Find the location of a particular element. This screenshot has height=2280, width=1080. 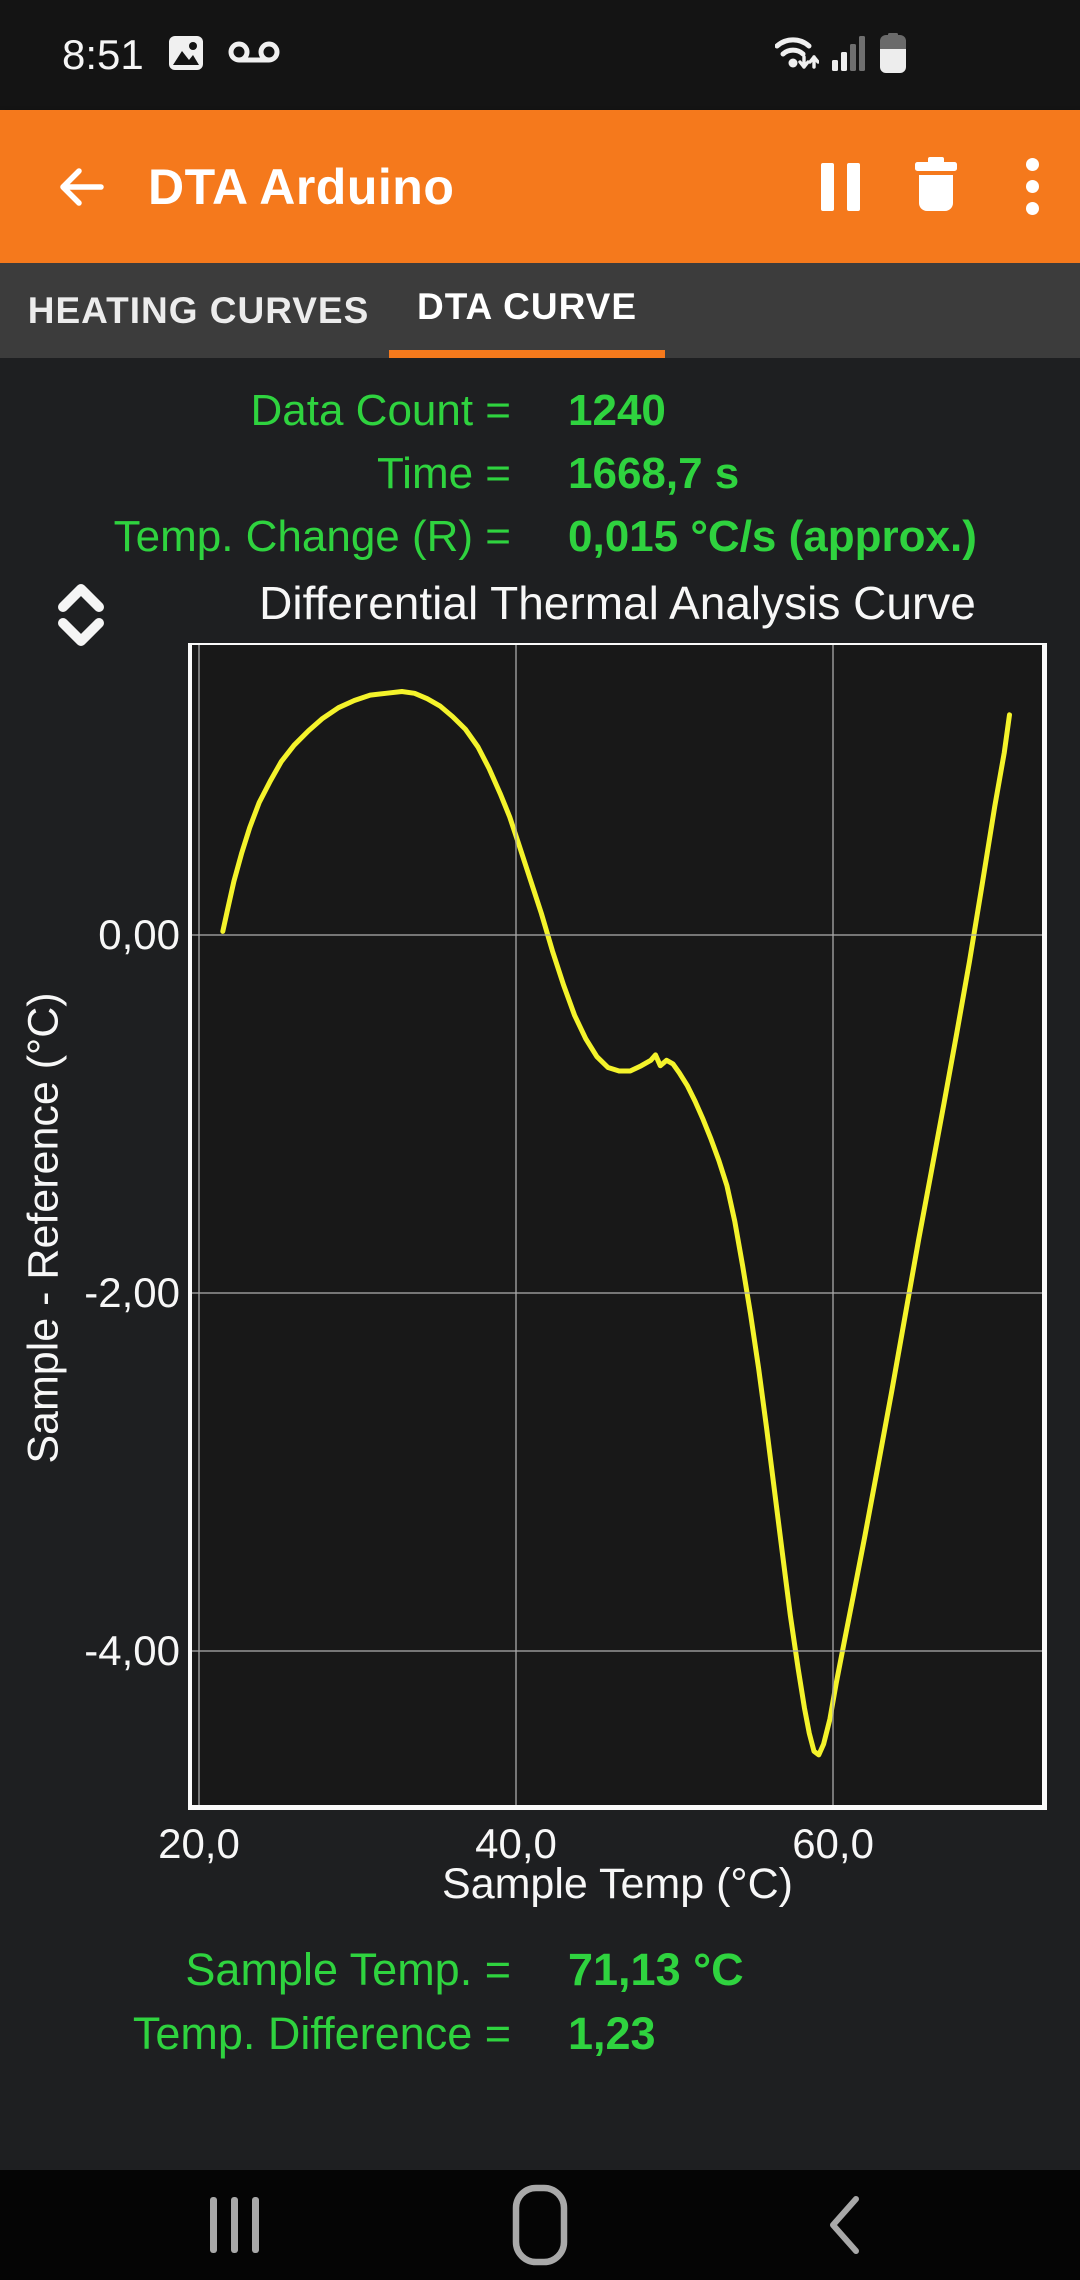

nav-back-icon is located at coordinates (844, 2225).